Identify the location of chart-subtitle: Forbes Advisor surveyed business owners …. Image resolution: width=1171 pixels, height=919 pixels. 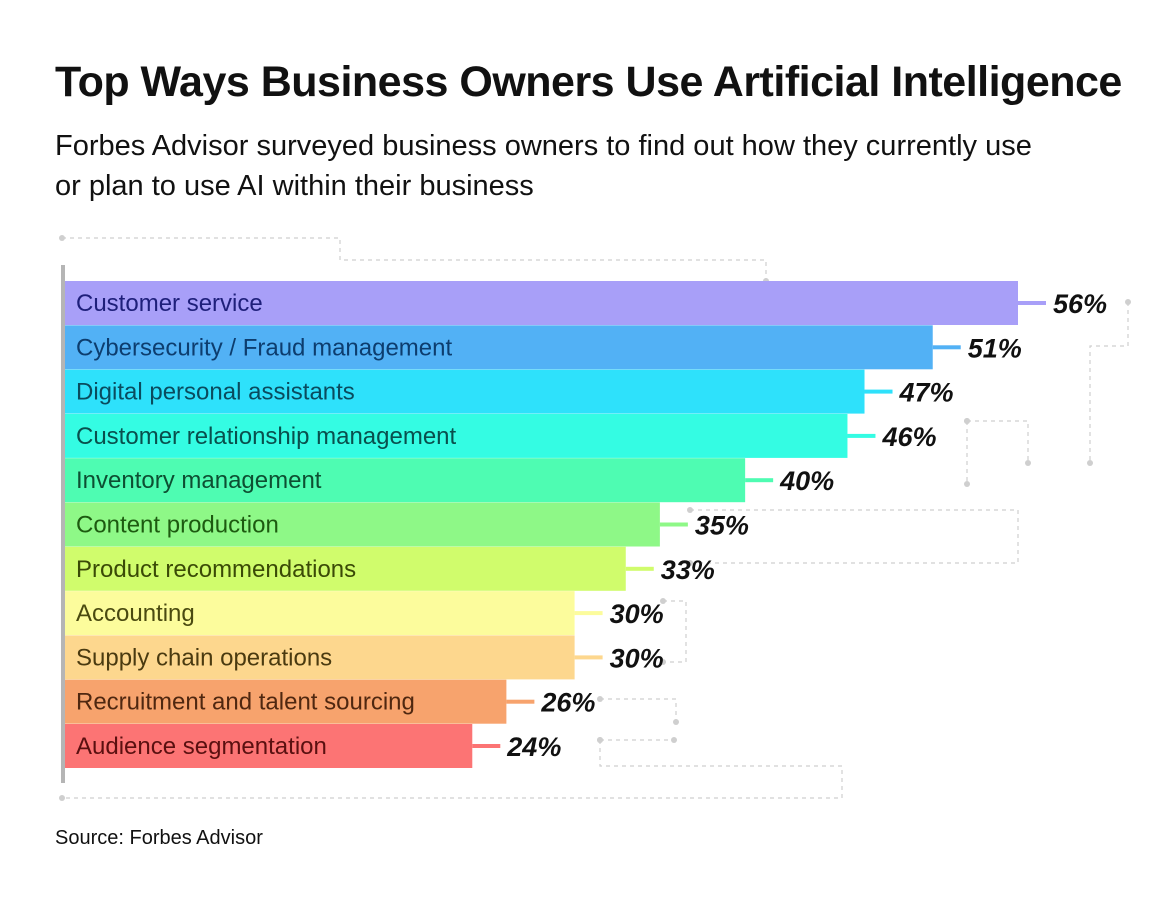
(543, 166).